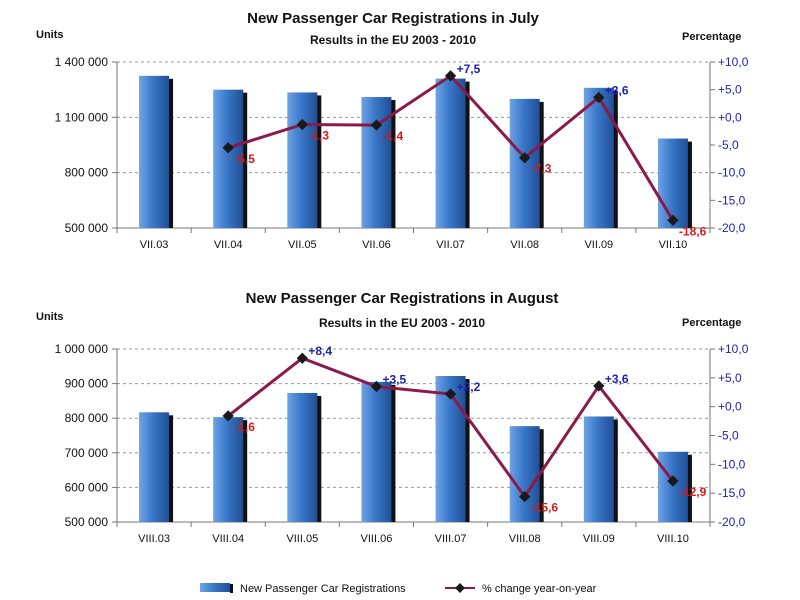 This screenshot has width=800, height=600. Describe the element at coordinates (599, 539) in the screenshot. I see `chart2-xtick-label: VIII.09` at that location.